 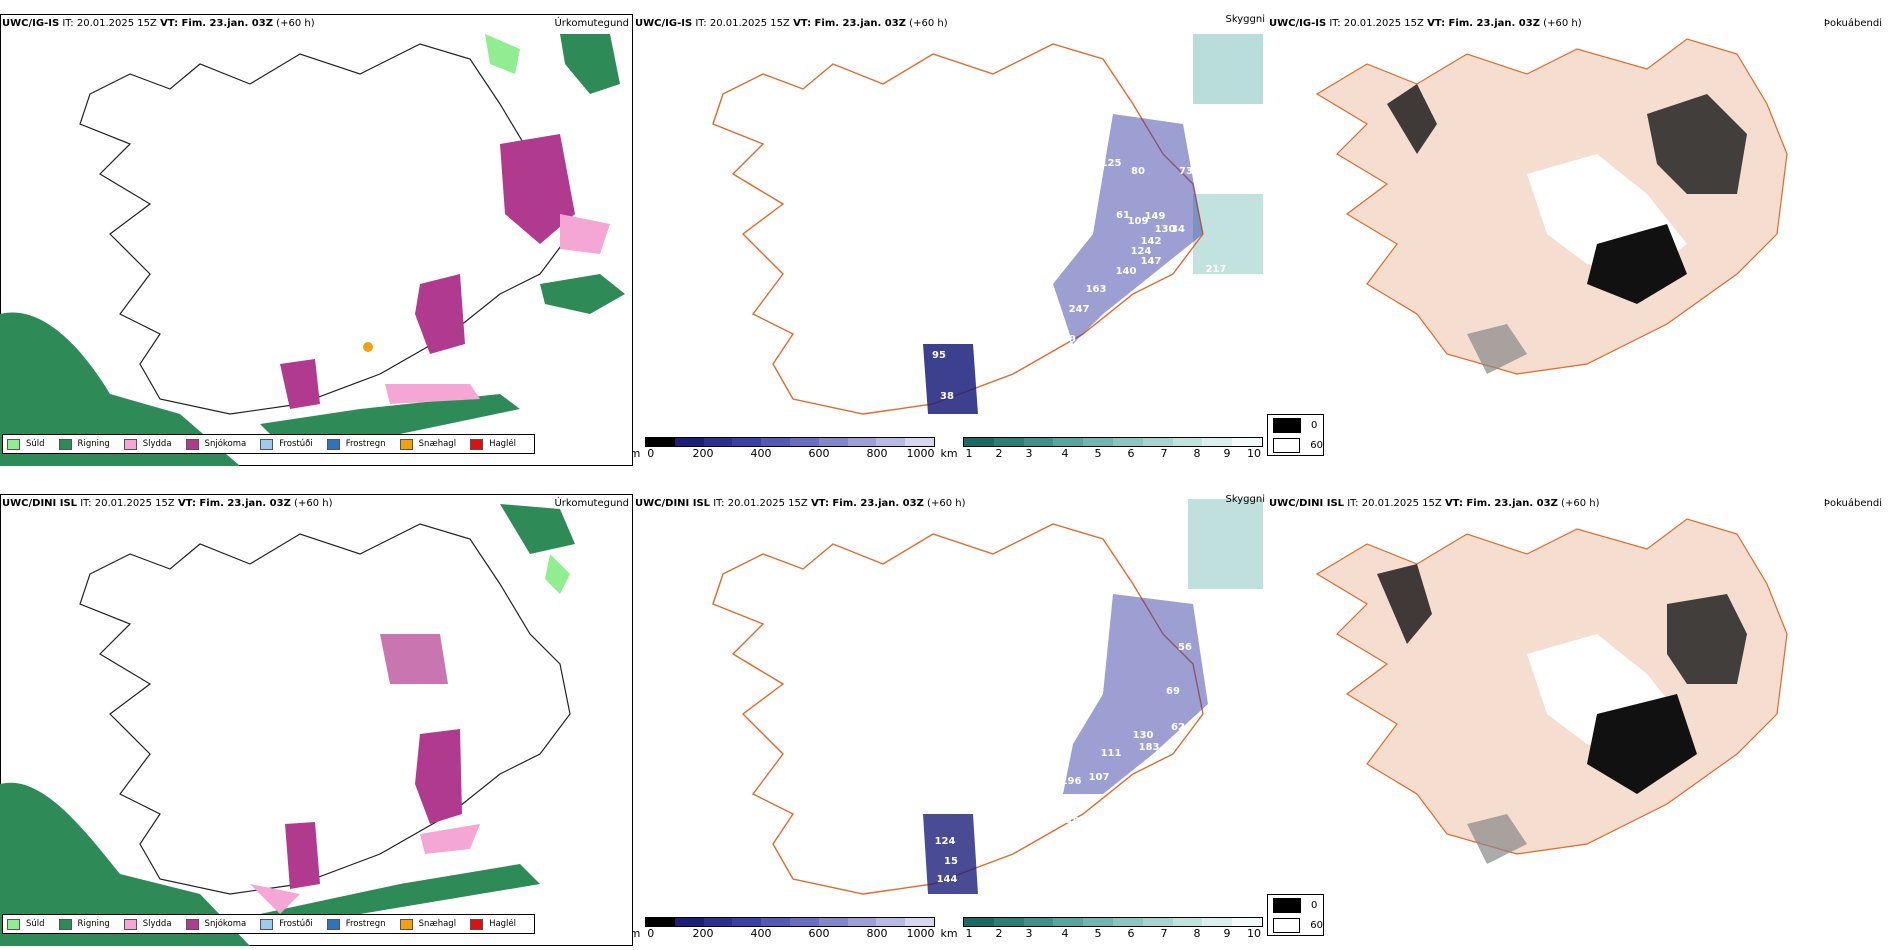 I want to click on ceiling-label: 56, so click(x=1185, y=647).